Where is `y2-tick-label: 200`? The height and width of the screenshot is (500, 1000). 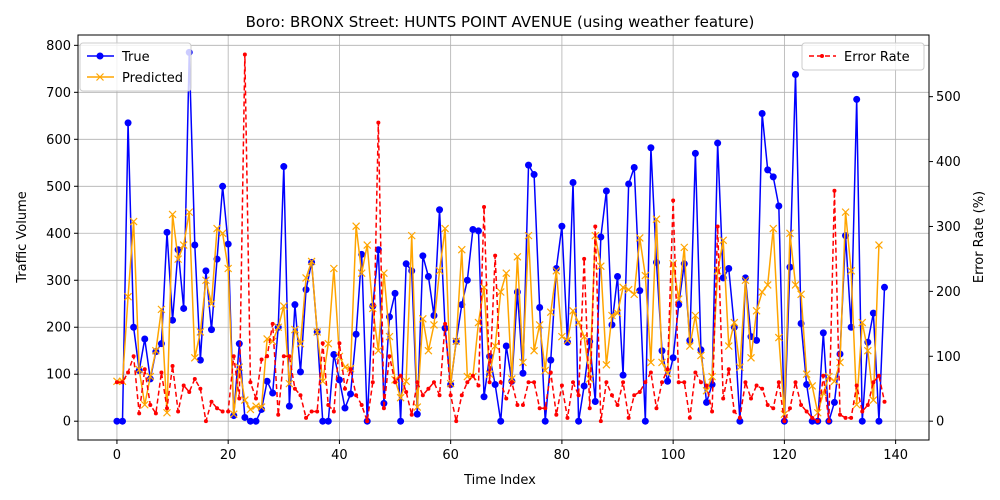
y2-tick-label: 200 is located at coordinates (948, 292).